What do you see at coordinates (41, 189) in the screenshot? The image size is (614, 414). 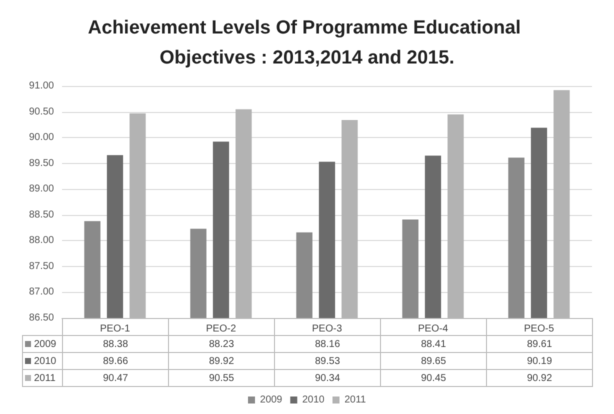 I see `y-tick-label: 89.00` at bounding box center [41, 189].